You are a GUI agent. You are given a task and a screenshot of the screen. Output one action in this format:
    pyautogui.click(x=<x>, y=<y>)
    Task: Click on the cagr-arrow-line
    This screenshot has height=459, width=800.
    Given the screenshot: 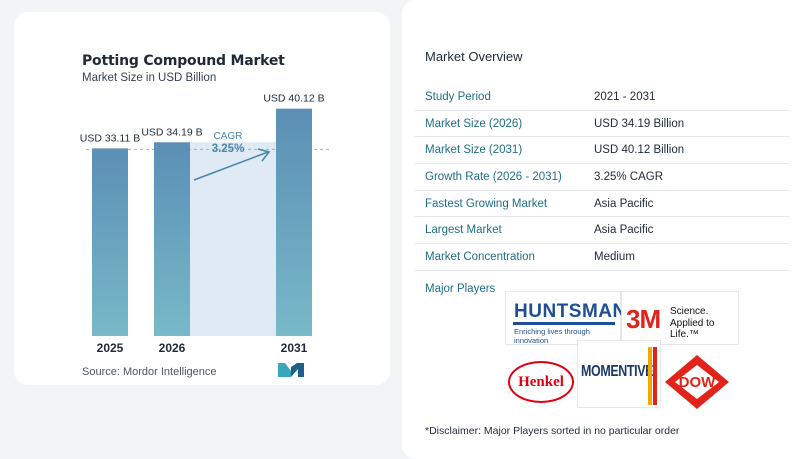 What is the action you would take?
    pyautogui.click(x=231, y=166)
    